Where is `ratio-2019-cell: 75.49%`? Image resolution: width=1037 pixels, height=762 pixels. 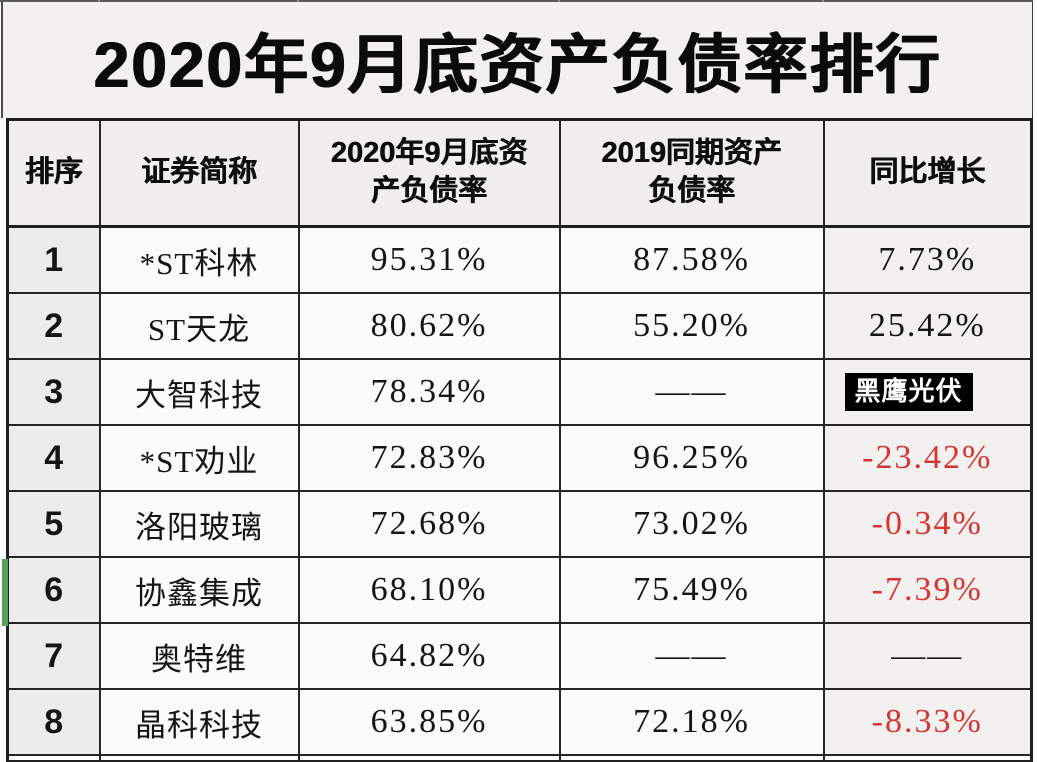 ratio-2019-cell: 75.49% is located at coordinates (691, 590).